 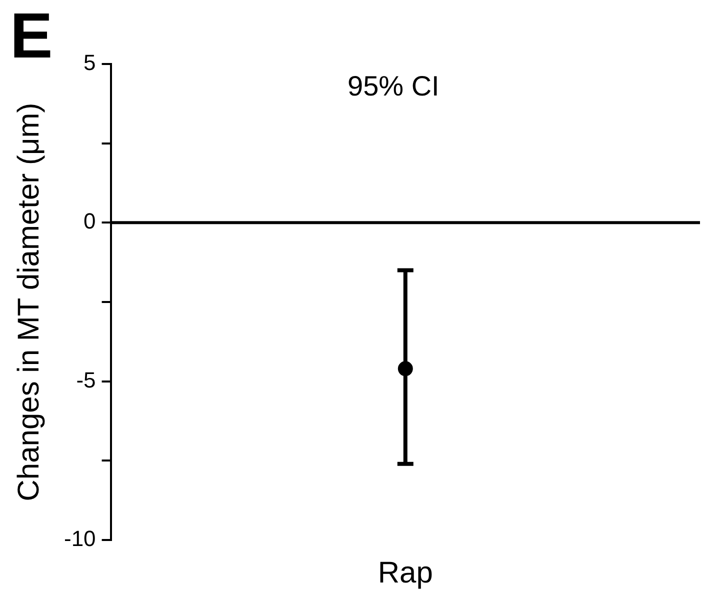 I want to click on y-tick-label: 5, so click(x=90, y=63).